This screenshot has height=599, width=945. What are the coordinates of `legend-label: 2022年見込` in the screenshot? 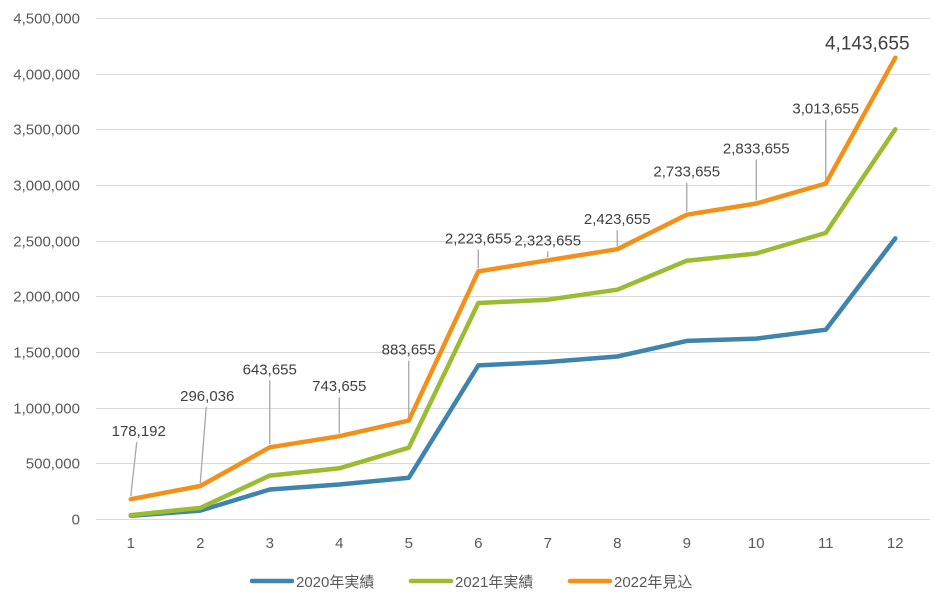 It's located at (653, 582).